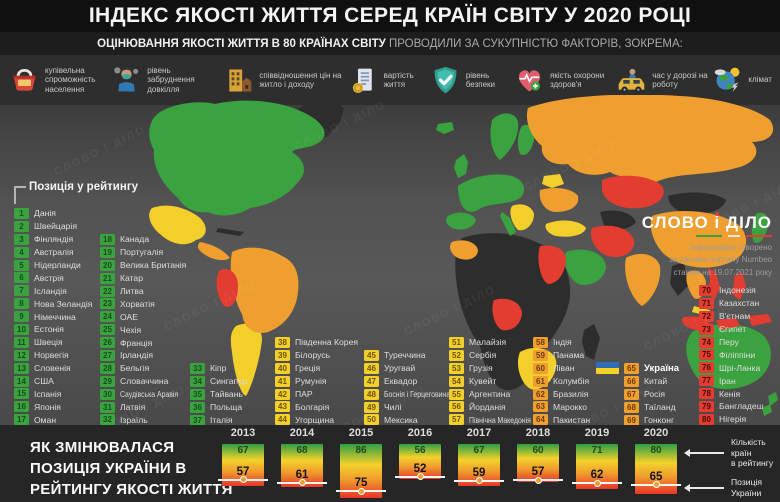 Image resolution: width=780 pixels, height=502 pixels. Describe the element at coordinates (153, 265) in the screenshot. I see `country-name: Велика Британія` at that location.